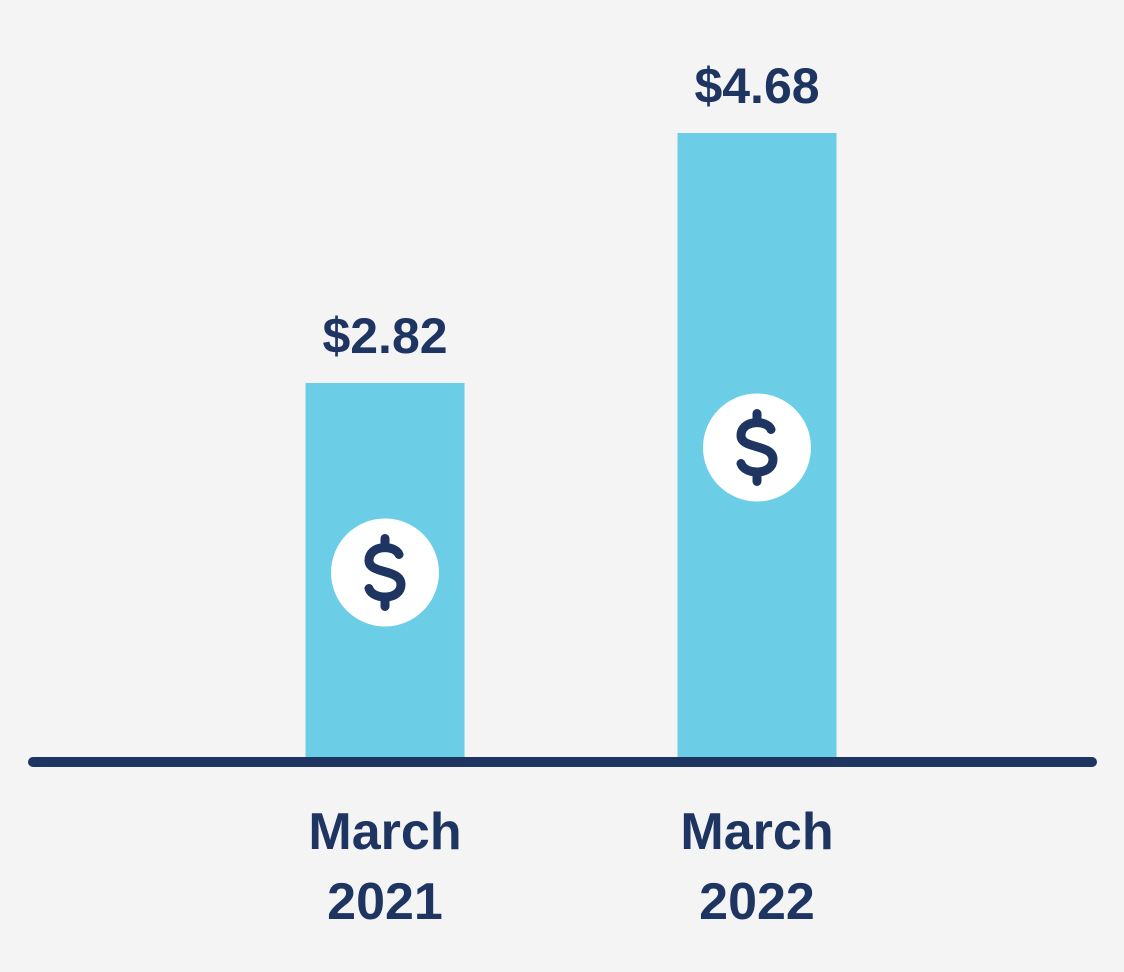  Describe the element at coordinates (757, 867) in the screenshot. I see `x-tick-label: March 2022` at that location.